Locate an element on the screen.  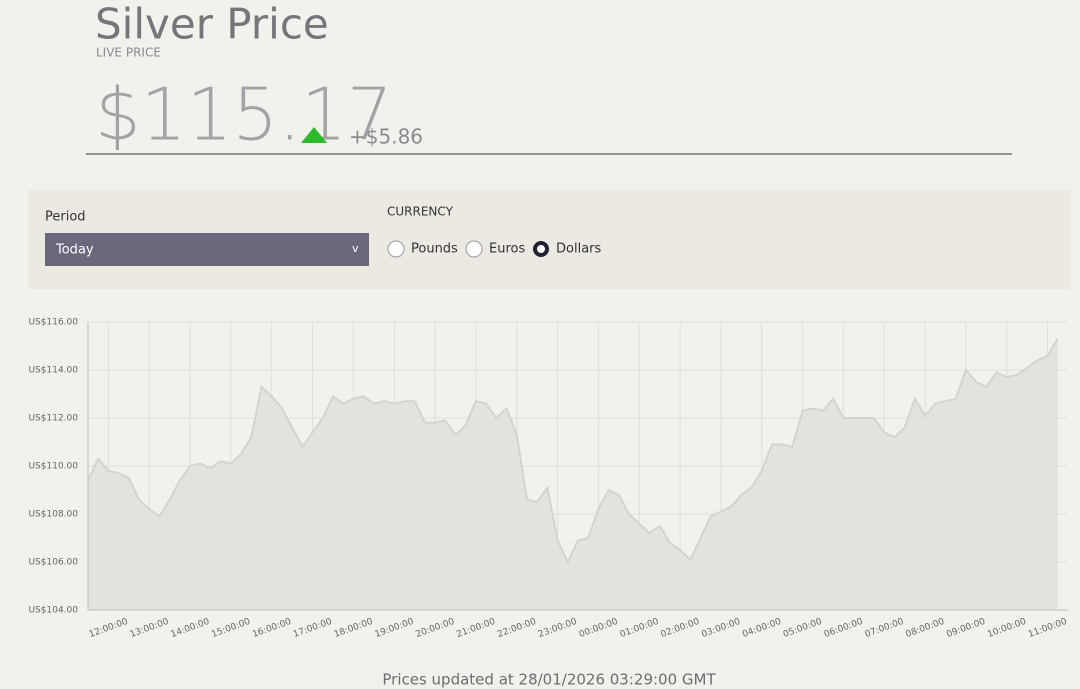
price: $115.17 is located at coordinates (244, 115).